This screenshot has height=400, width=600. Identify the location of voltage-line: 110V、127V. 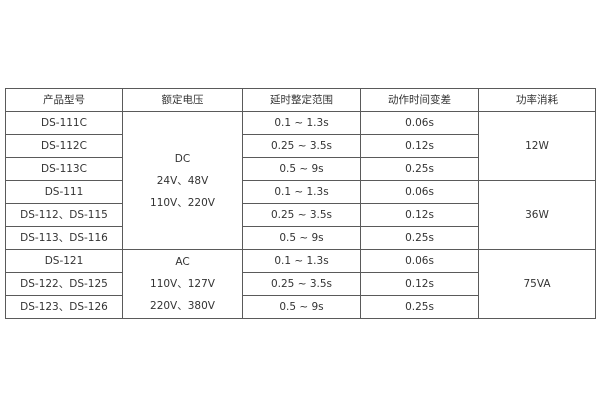
(182, 284).